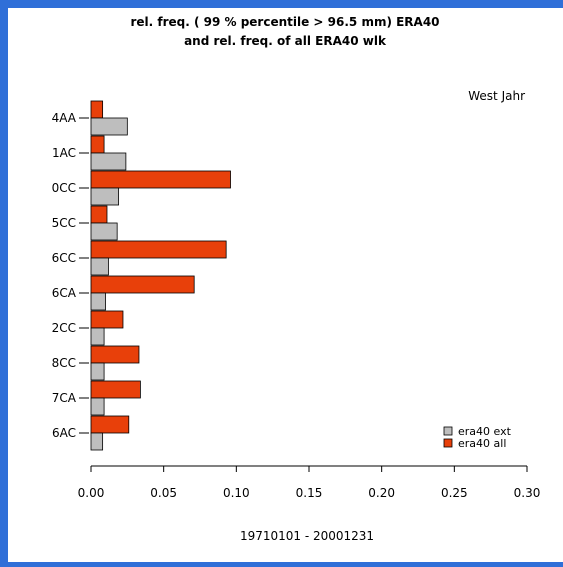  What do you see at coordinates (108, 161) in the screenshot?
I see `bar-1AC-ext` at bounding box center [108, 161].